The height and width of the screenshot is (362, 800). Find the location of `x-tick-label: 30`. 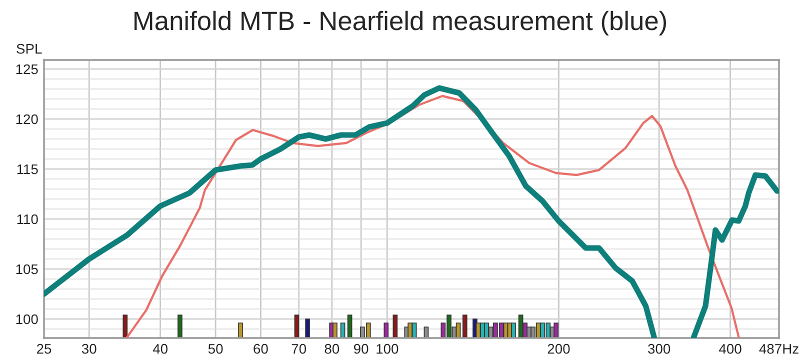

x-tick-label: 30 is located at coordinates (89, 349).